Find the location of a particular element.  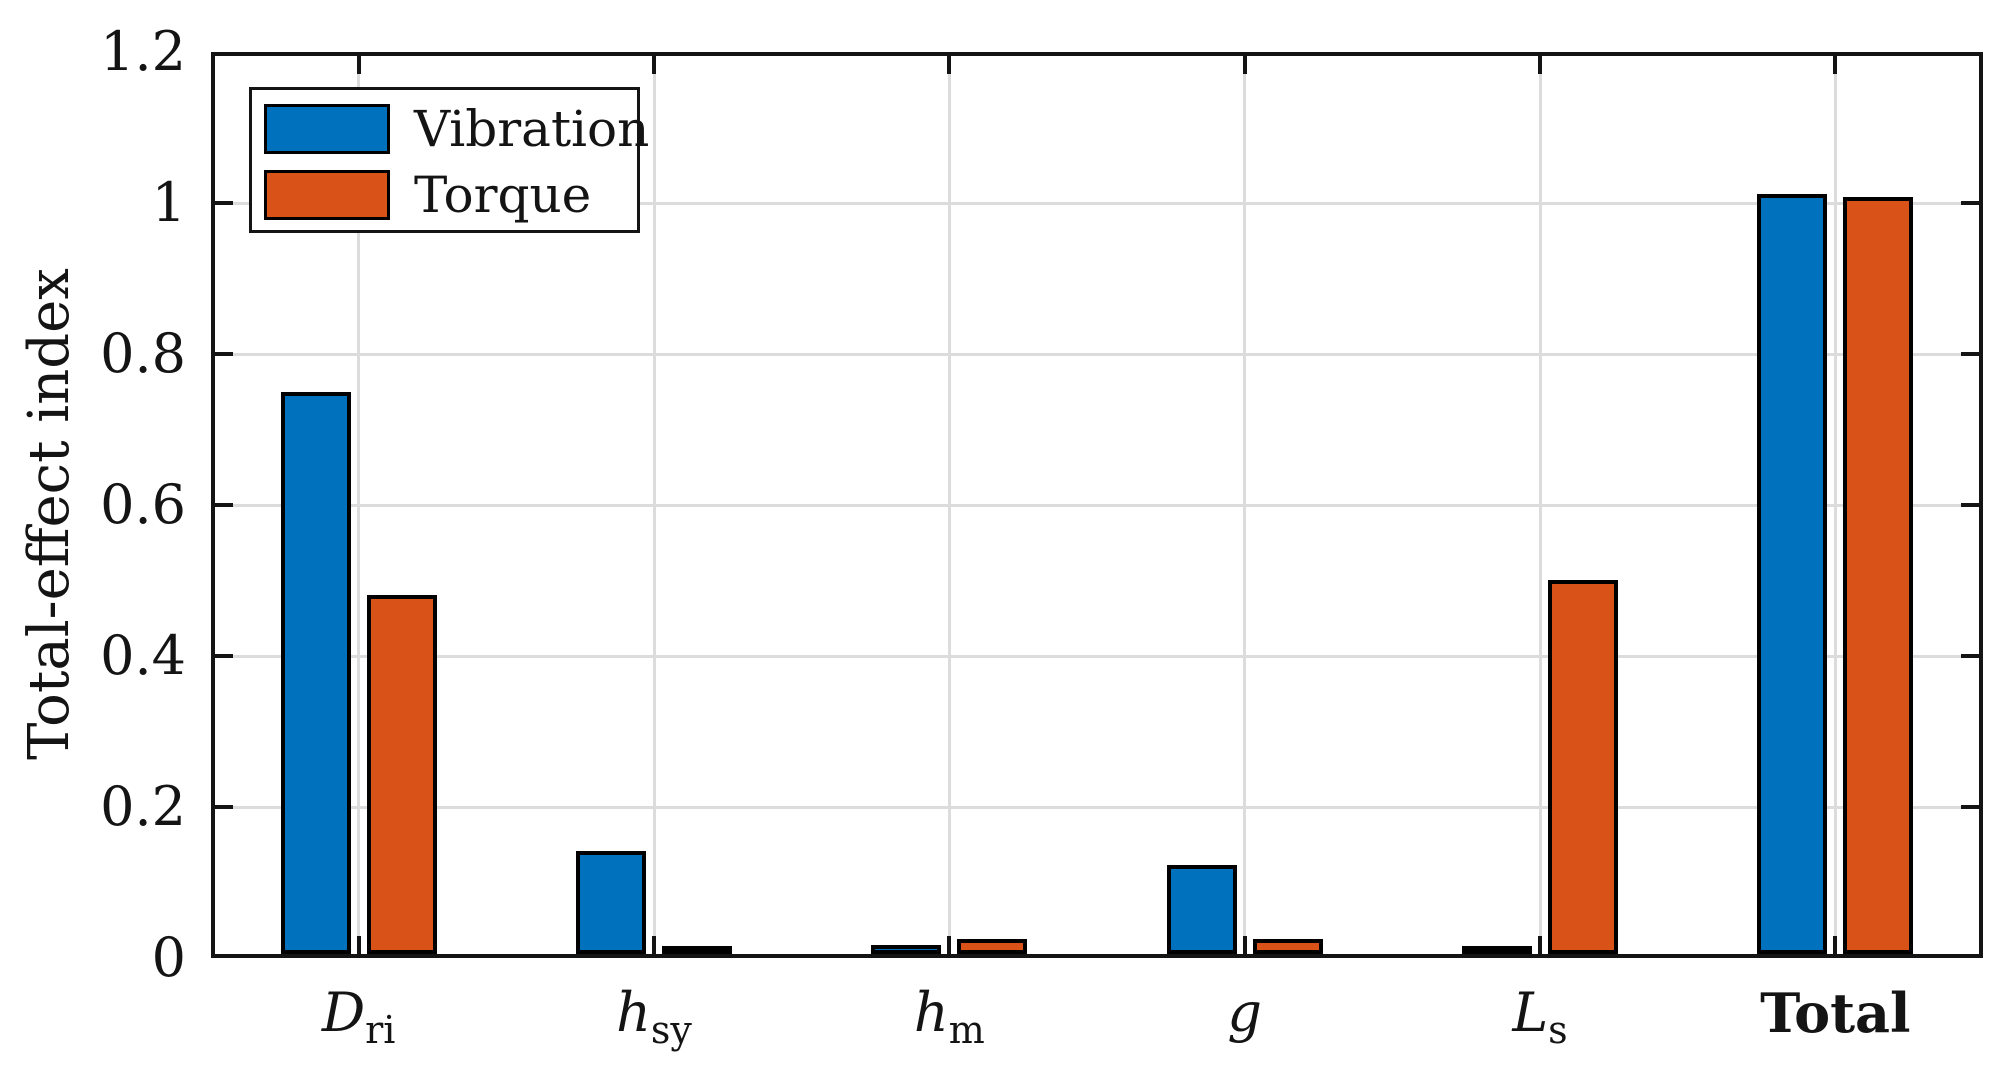

x-label-base: Total is located at coordinates (1835, 1013).